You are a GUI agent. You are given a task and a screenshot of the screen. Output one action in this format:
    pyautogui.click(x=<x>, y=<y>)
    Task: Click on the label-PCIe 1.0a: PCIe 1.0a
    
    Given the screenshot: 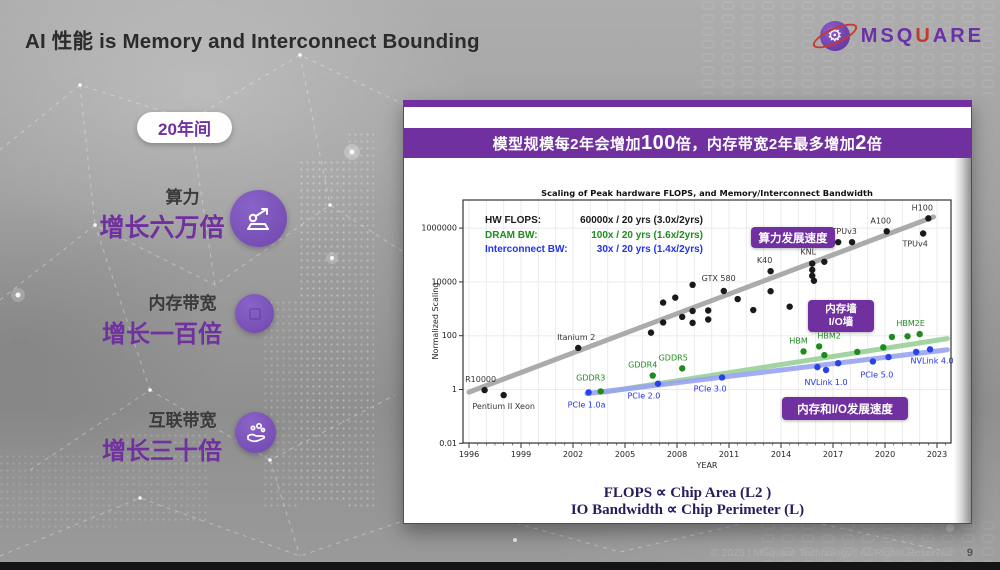 What is the action you would take?
    pyautogui.click(x=587, y=404)
    